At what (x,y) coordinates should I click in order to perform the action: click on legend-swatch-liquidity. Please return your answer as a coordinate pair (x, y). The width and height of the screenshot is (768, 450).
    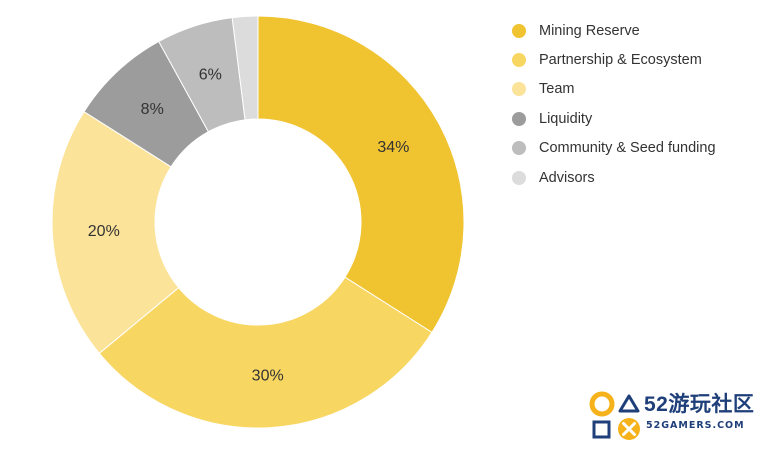
    Looking at the image, I should click on (519, 118).